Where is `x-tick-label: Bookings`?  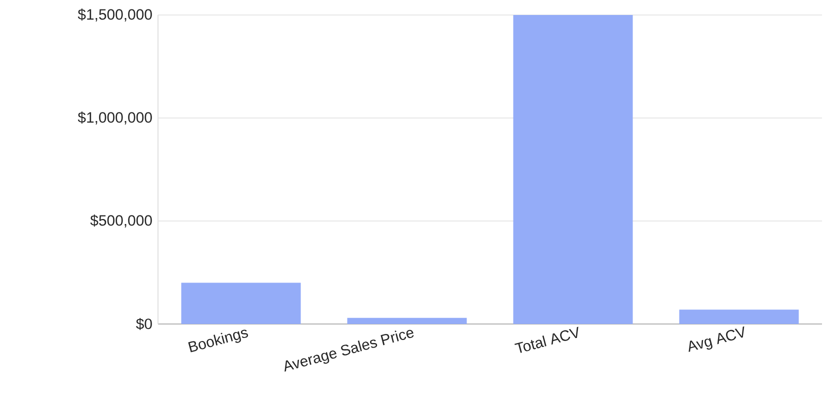
x-tick-label: Bookings is located at coordinates (218, 341).